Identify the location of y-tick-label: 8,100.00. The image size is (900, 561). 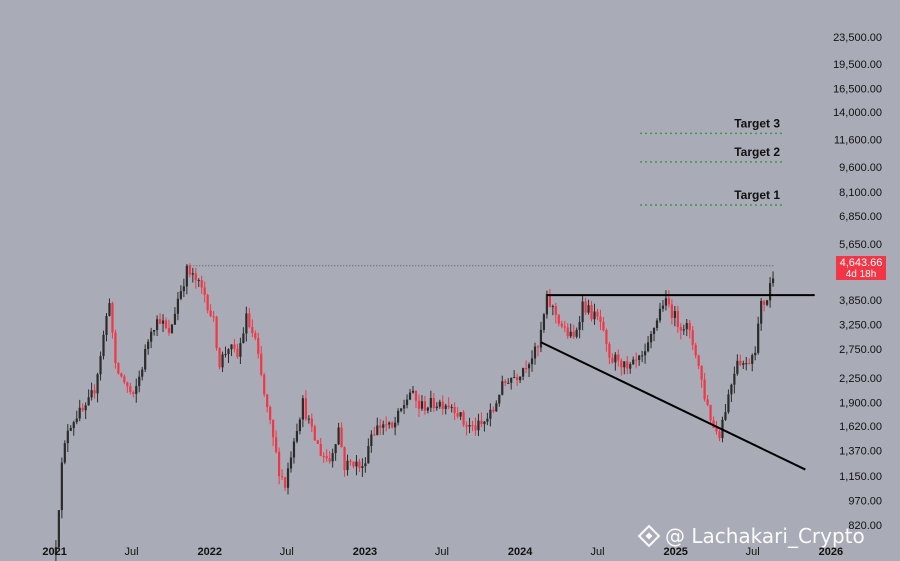
(860, 193).